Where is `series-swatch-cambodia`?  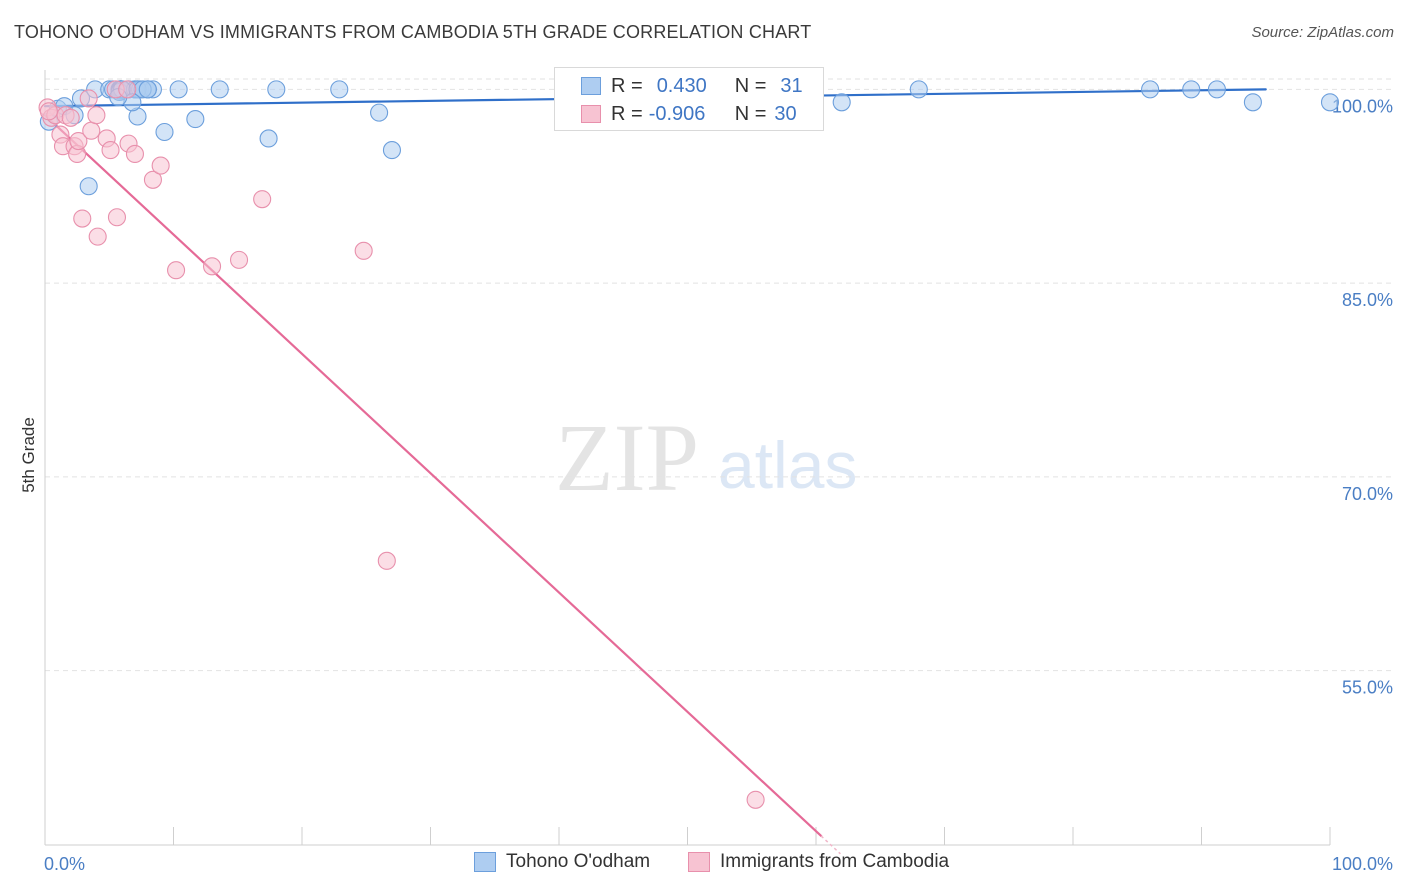 series-swatch-cambodia is located at coordinates (699, 862).